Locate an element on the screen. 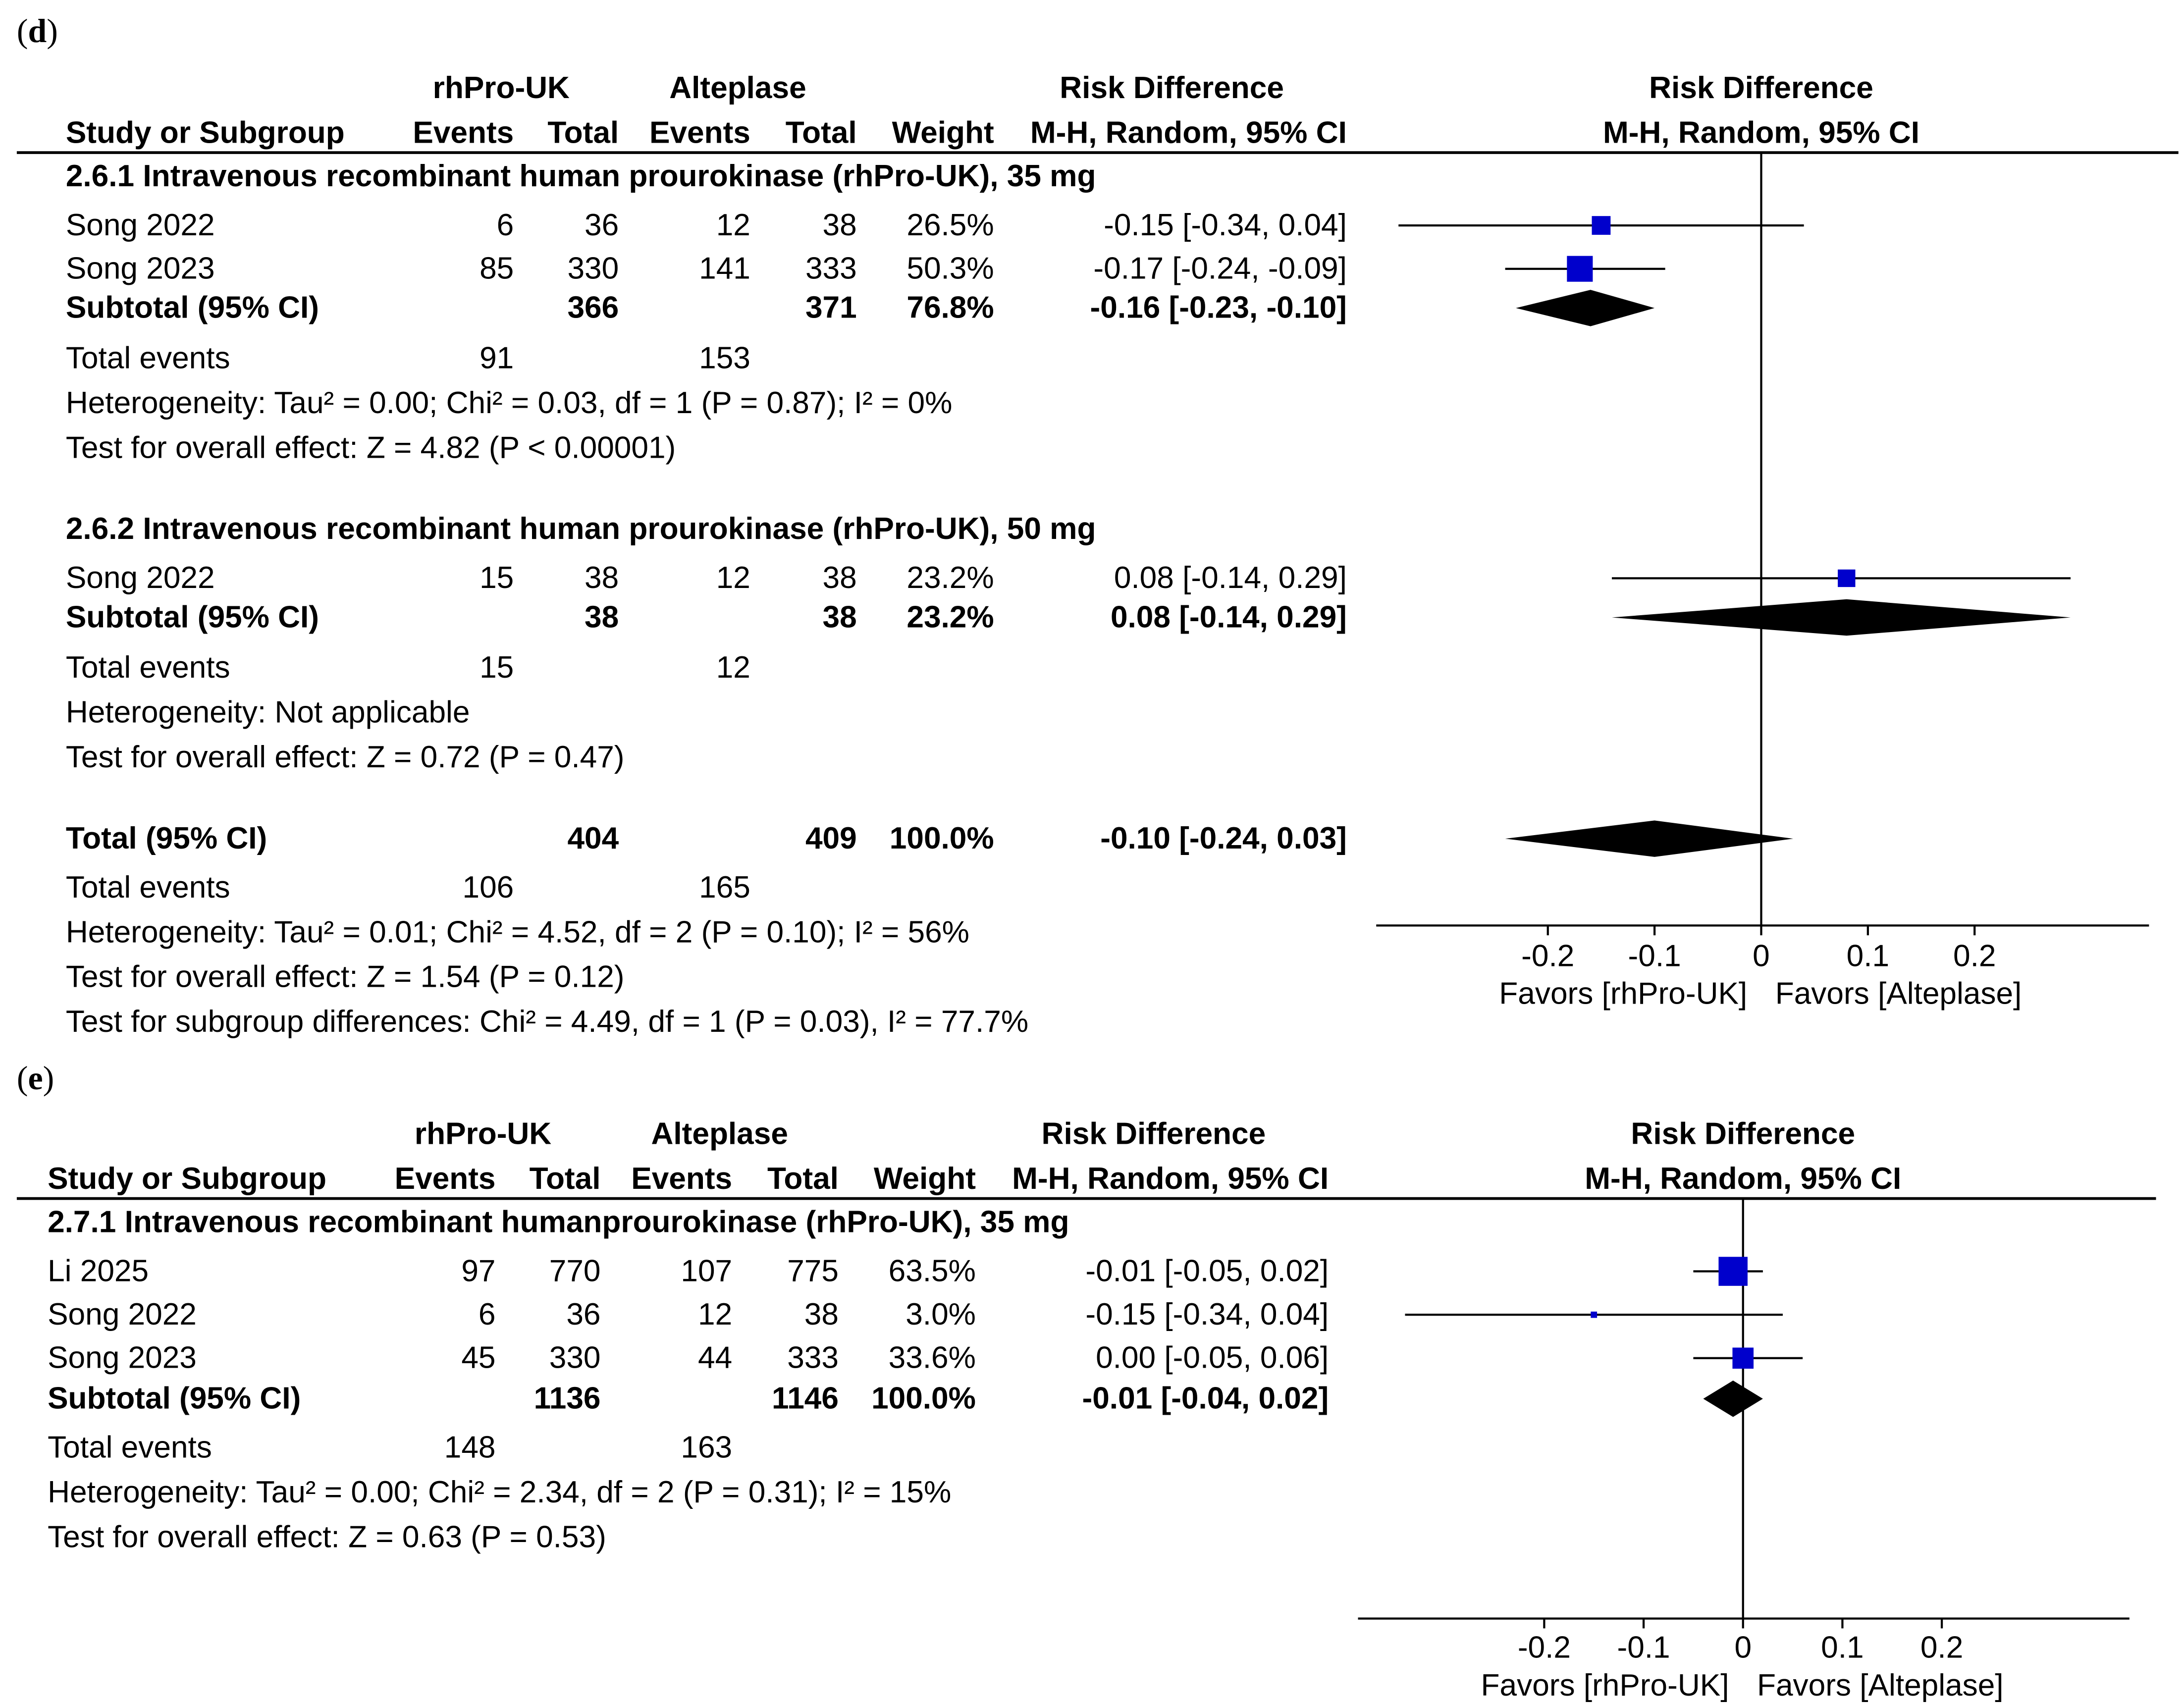 Image resolution: width=2184 pixels, height=1704 pixels. panel-d-header-risk-difference: Risk Difference is located at coordinates (1172, 88).